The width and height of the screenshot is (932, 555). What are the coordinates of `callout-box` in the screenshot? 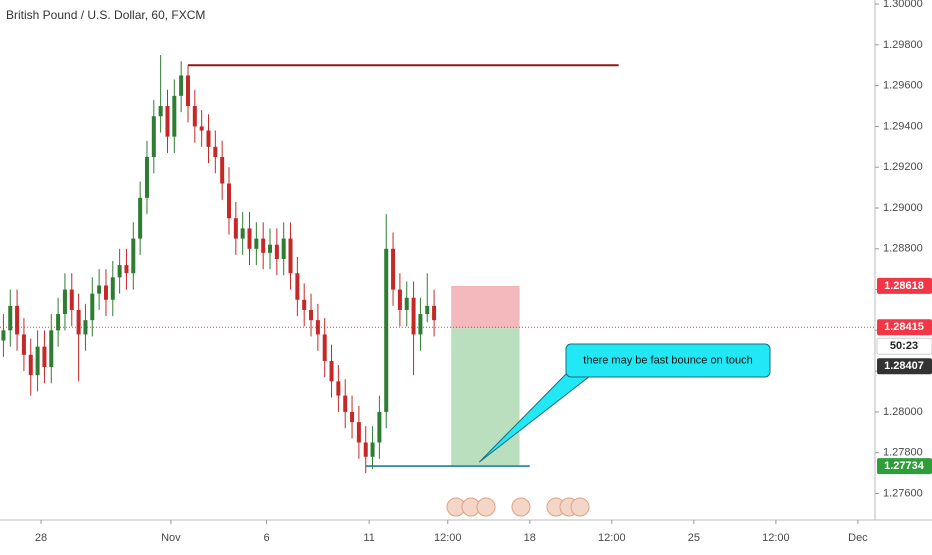 It's located at (668, 360).